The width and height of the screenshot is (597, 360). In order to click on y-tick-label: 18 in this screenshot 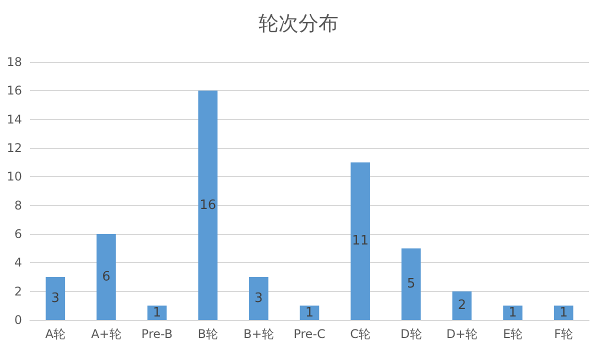, I will do `click(14, 62)`.